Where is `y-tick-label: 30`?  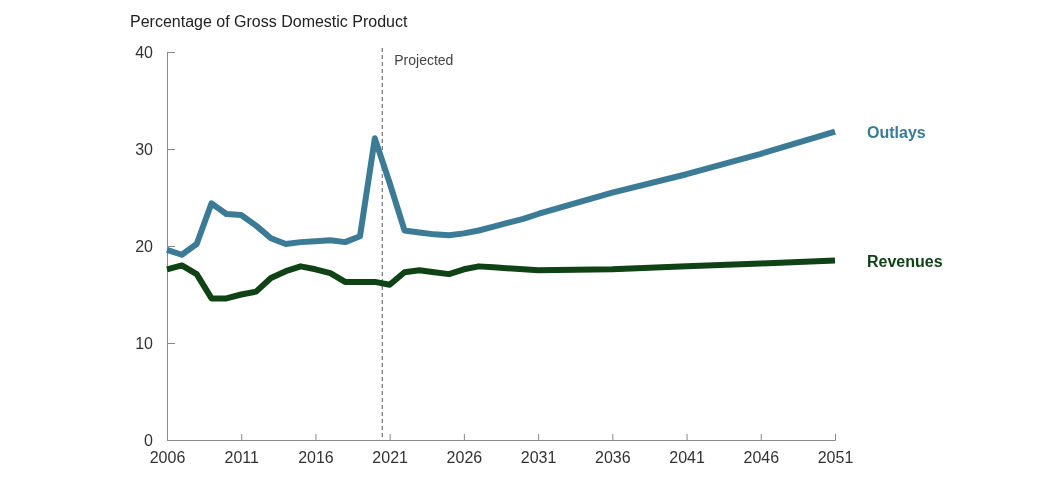
y-tick-label: 30 is located at coordinates (144, 149).